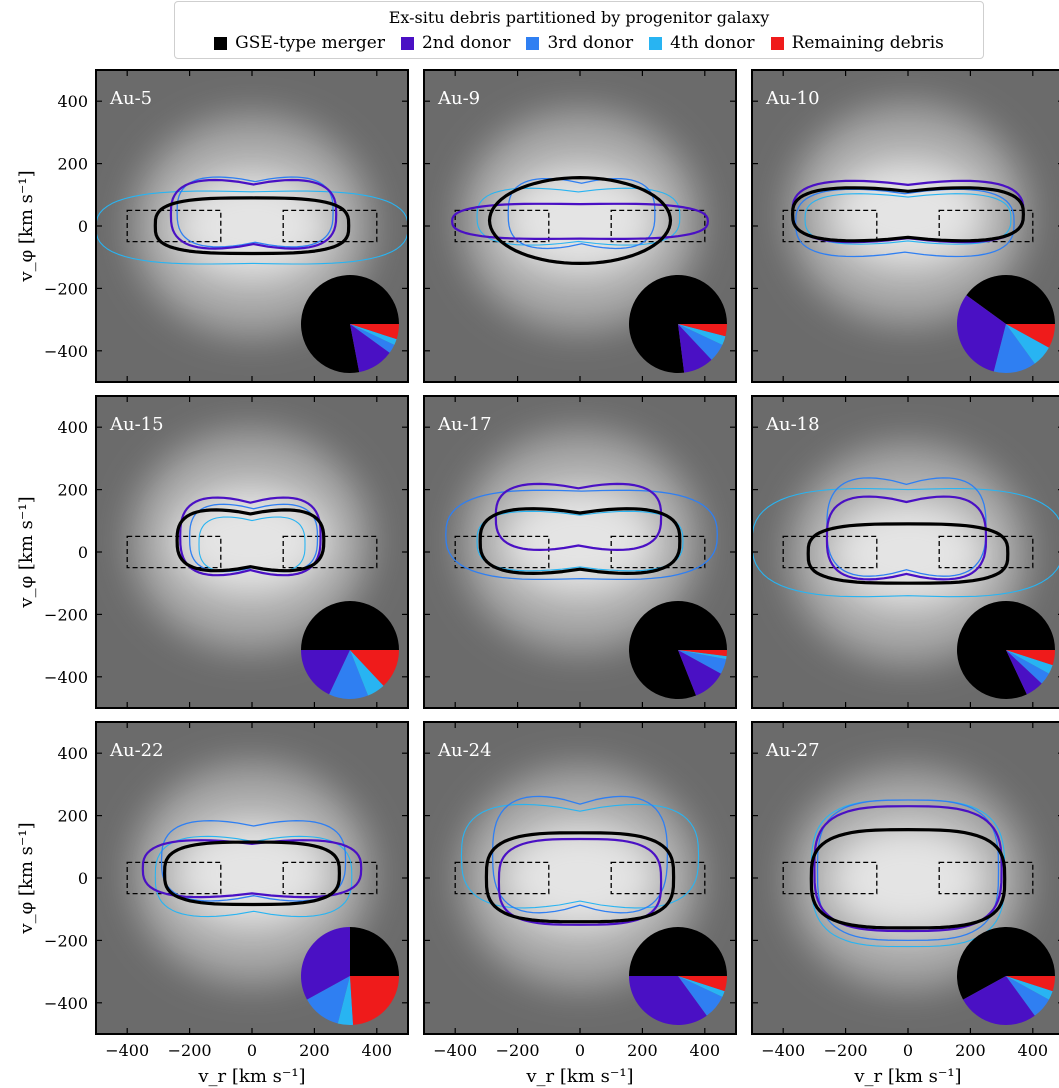 The height and width of the screenshot is (1088, 1059). What do you see at coordinates (136, 750) in the screenshot?
I see `panel-label-au-22: Au-22` at bounding box center [136, 750].